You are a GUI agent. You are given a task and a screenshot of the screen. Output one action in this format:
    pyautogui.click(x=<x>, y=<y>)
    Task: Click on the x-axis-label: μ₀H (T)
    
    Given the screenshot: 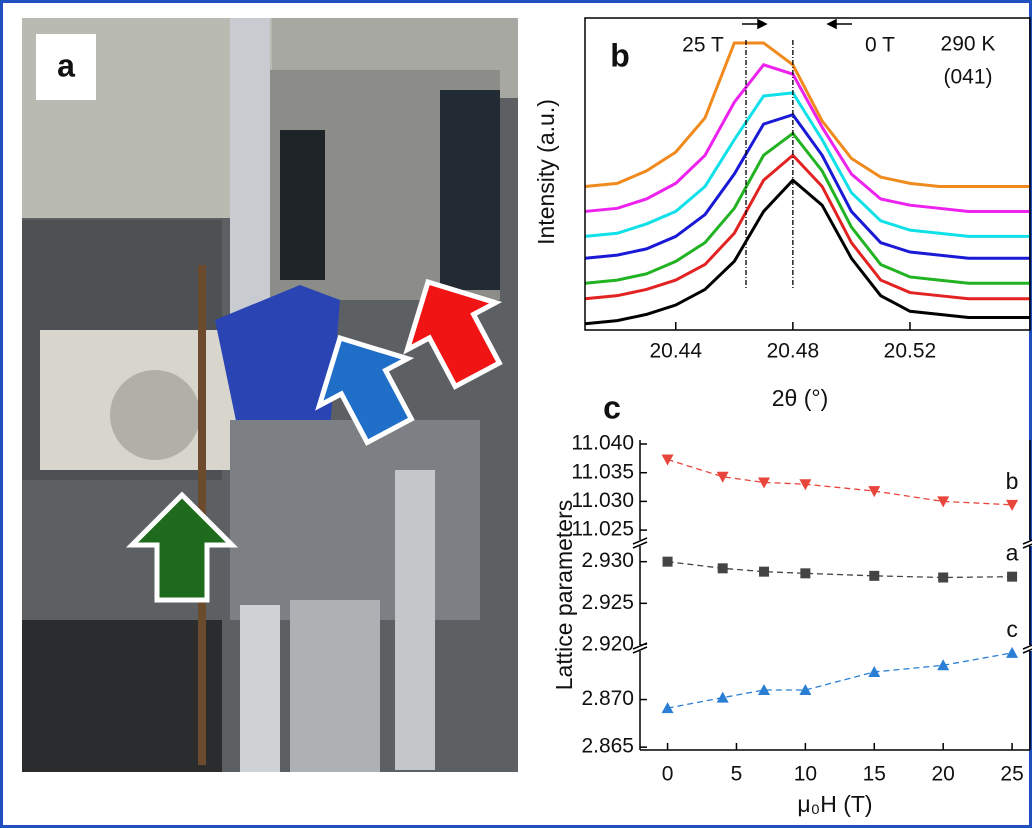 What is the action you would take?
    pyautogui.click(x=834, y=804)
    